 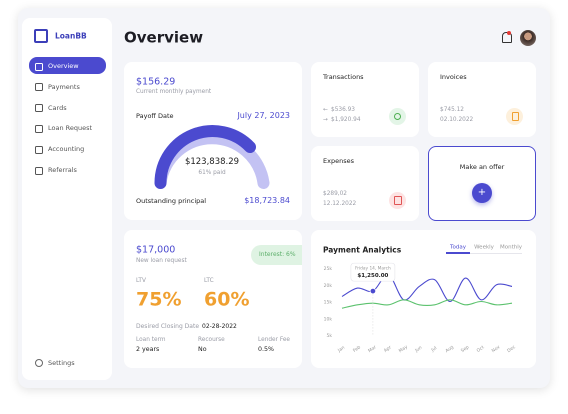 What do you see at coordinates (211, 340) in the screenshot?
I see `detail-label: Recourse` at bounding box center [211, 340].